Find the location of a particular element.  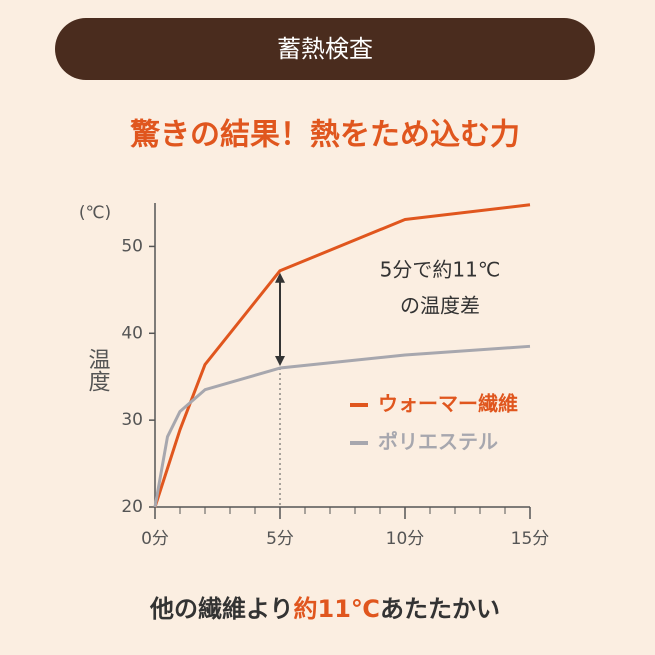

legend-label: ポリエステル is located at coordinates (438, 442).